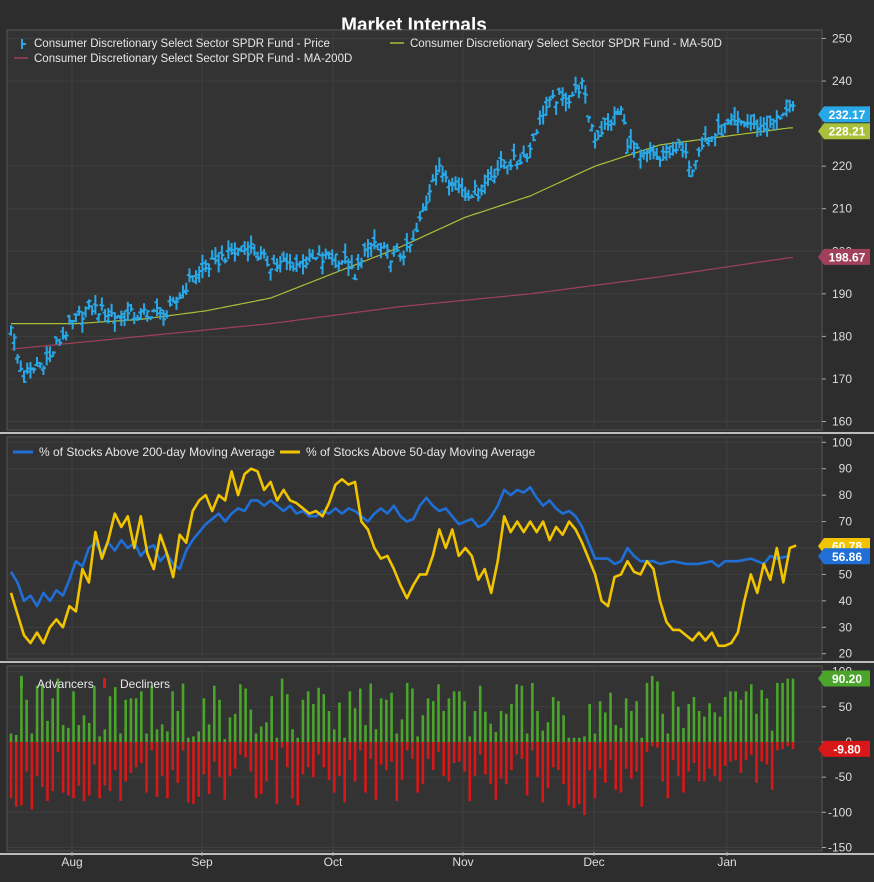 The width and height of the screenshot is (874, 882). I want to click on breadth-ytick-label: 100, so click(842, 442).